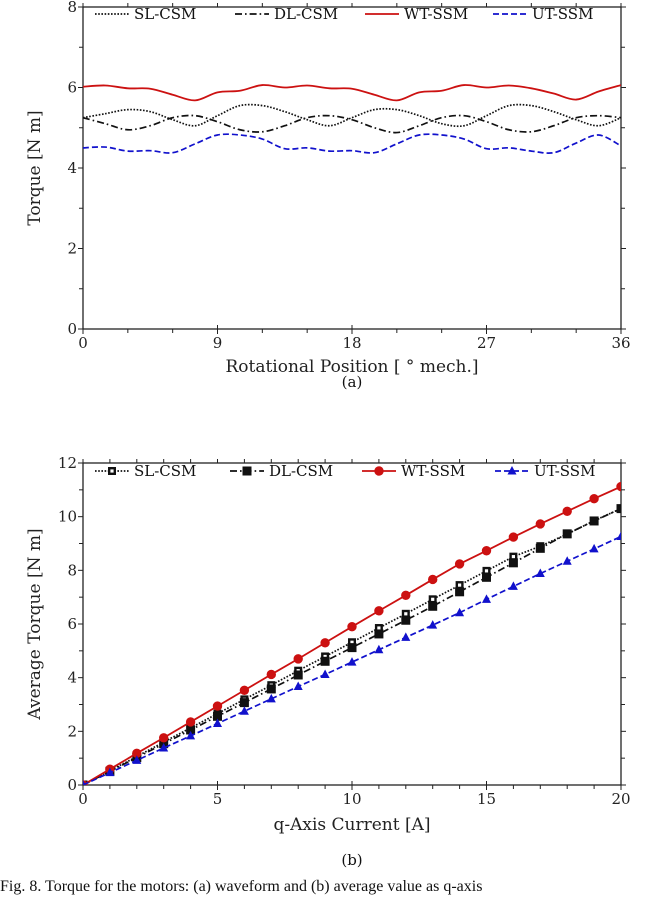  Describe the element at coordinates (344, 14) in the screenshot. I see `legend: SL-CSM DL-CSM WT-SSM UT-SSM` at that location.